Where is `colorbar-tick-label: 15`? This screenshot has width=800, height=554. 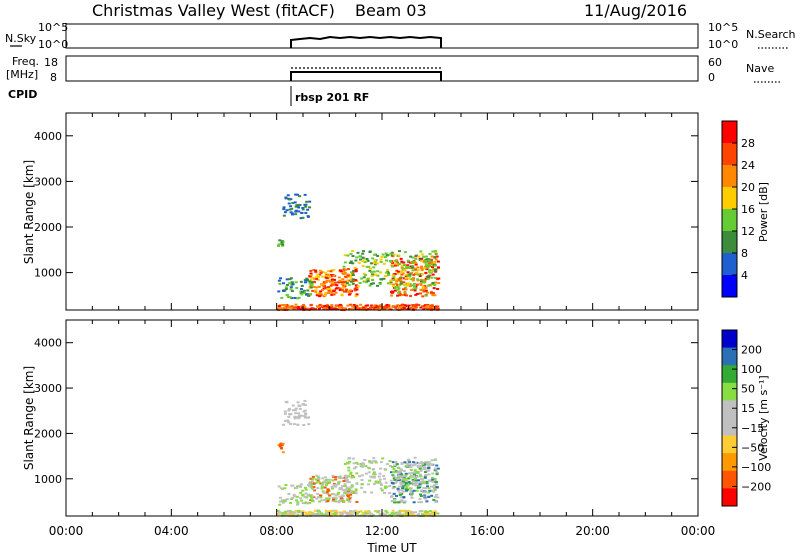 colorbar-tick-label: 15 is located at coordinates (748, 408).